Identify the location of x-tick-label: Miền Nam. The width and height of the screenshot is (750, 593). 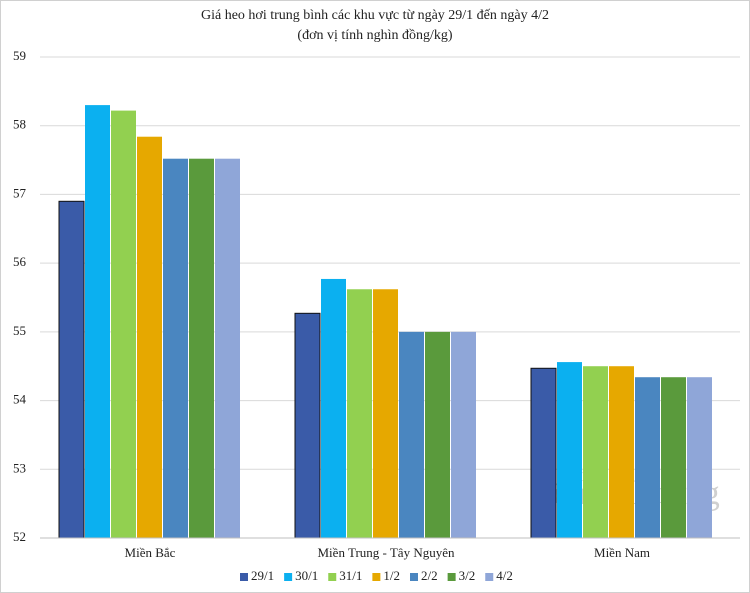
(622, 552).